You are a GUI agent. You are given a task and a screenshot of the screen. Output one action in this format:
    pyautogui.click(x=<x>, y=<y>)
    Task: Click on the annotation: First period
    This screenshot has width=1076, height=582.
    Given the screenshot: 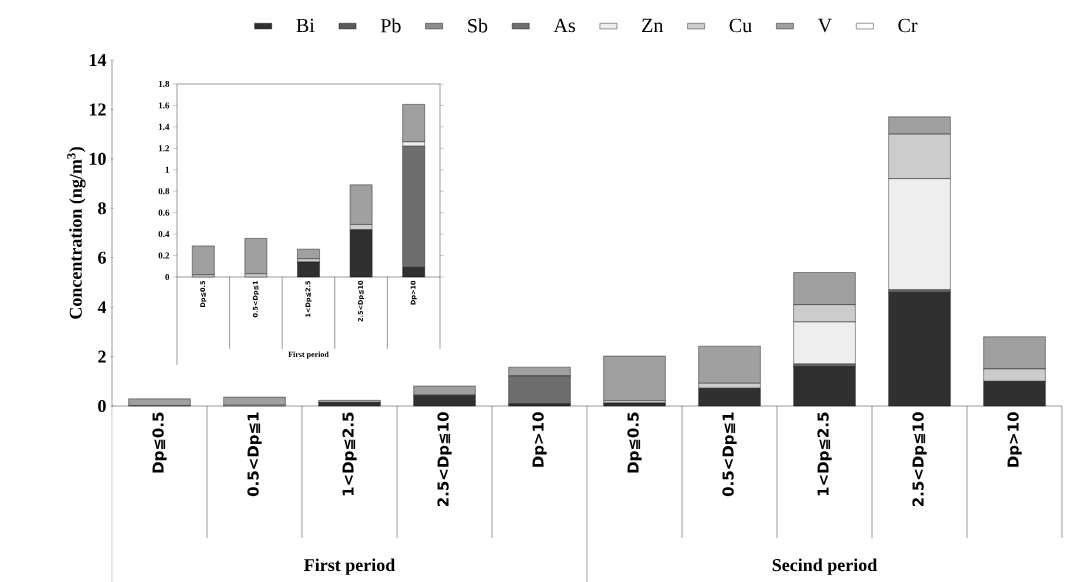 What is the action you would take?
    pyautogui.click(x=308, y=355)
    